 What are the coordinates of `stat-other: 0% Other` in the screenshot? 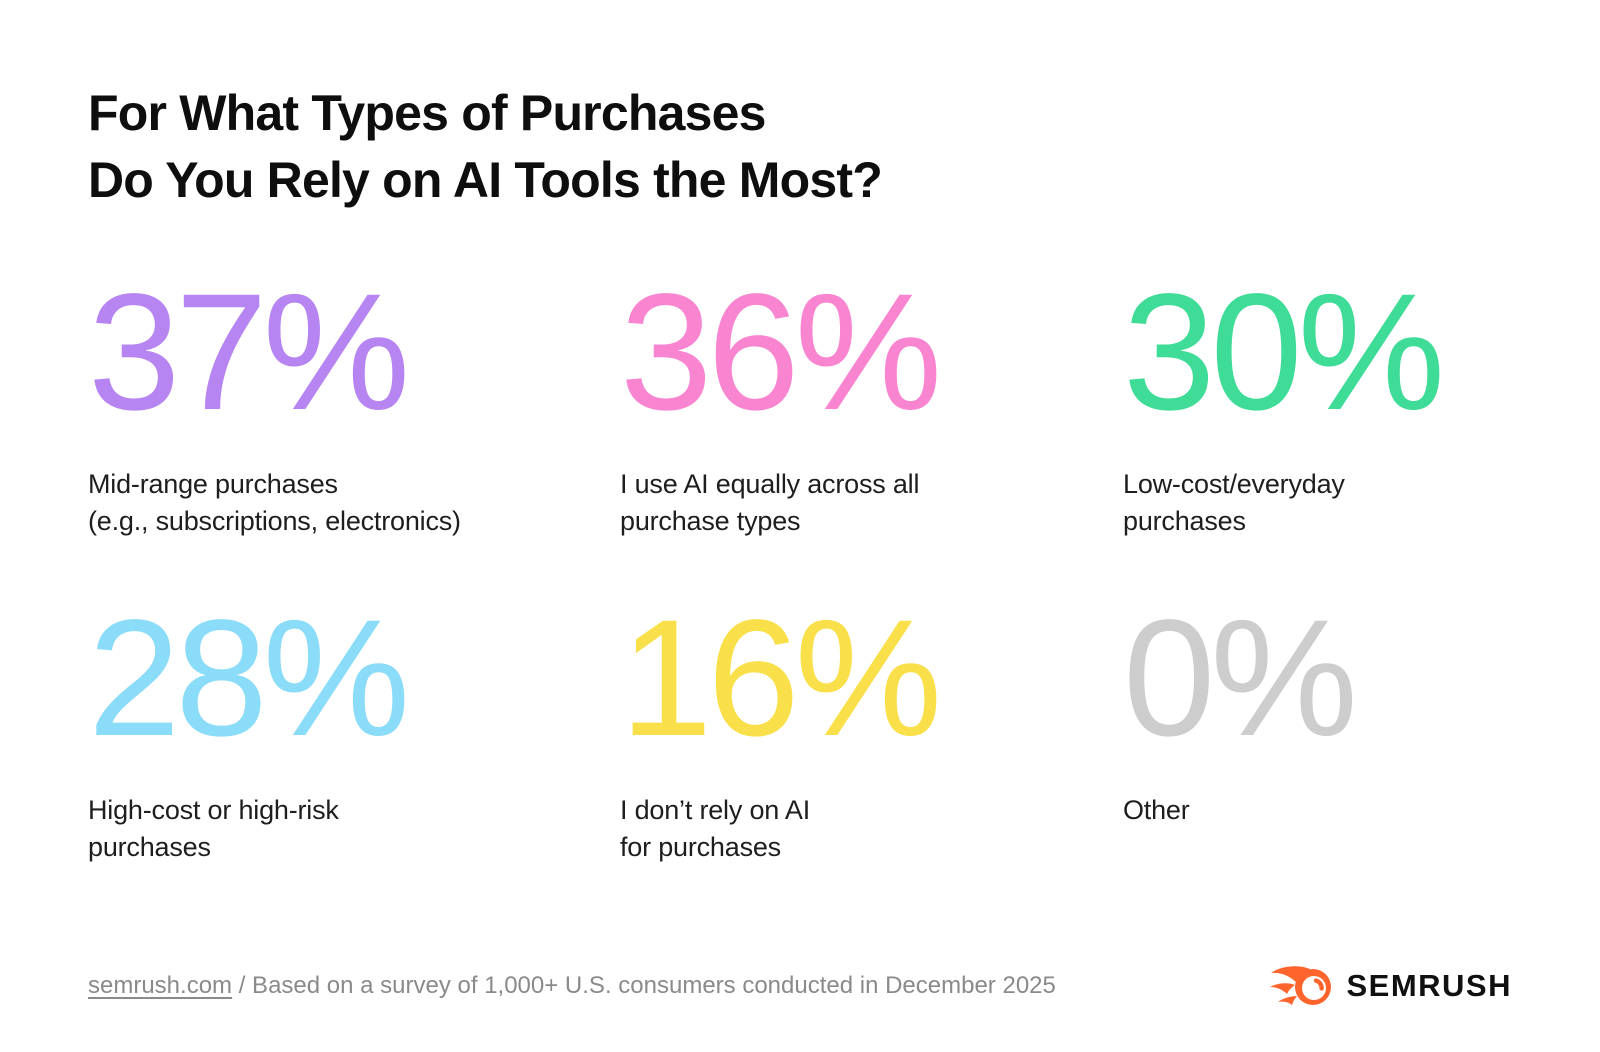 It's located at (1317, 731).